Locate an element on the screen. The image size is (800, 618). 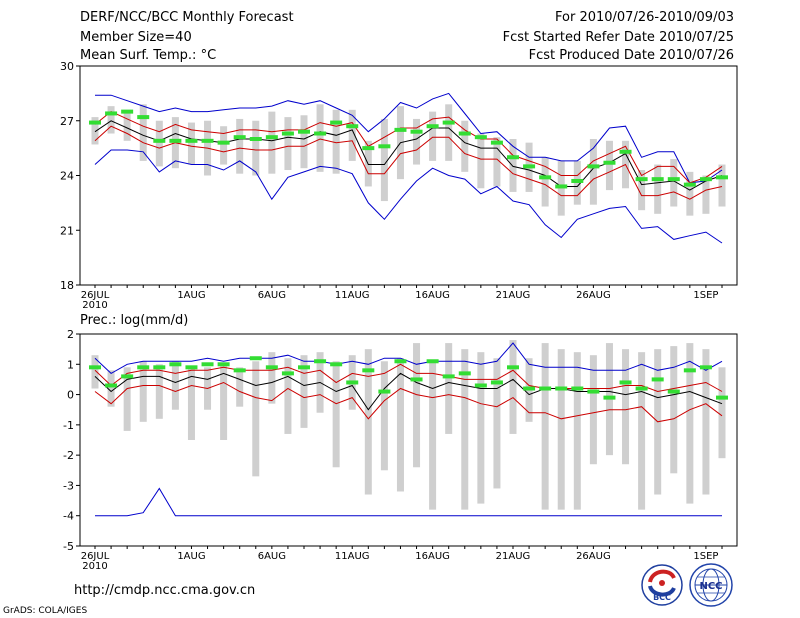
x-tick-label: 6AUG is located at coordinates (272, 556).